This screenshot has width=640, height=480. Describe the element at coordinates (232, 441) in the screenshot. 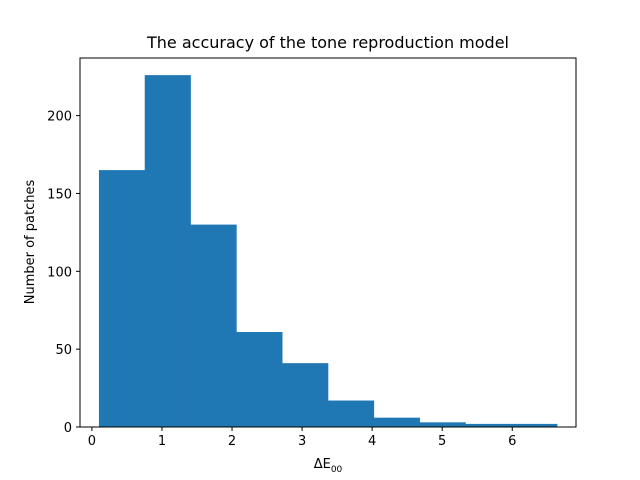

I see `x-tick-label: 2` at that location.